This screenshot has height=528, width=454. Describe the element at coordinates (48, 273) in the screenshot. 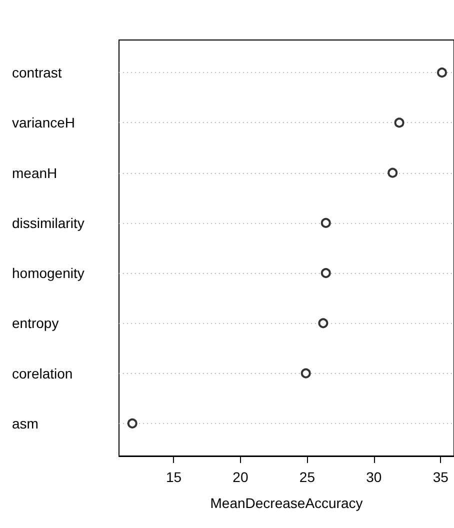

I see `y-tick-label: homogenity` at that location.